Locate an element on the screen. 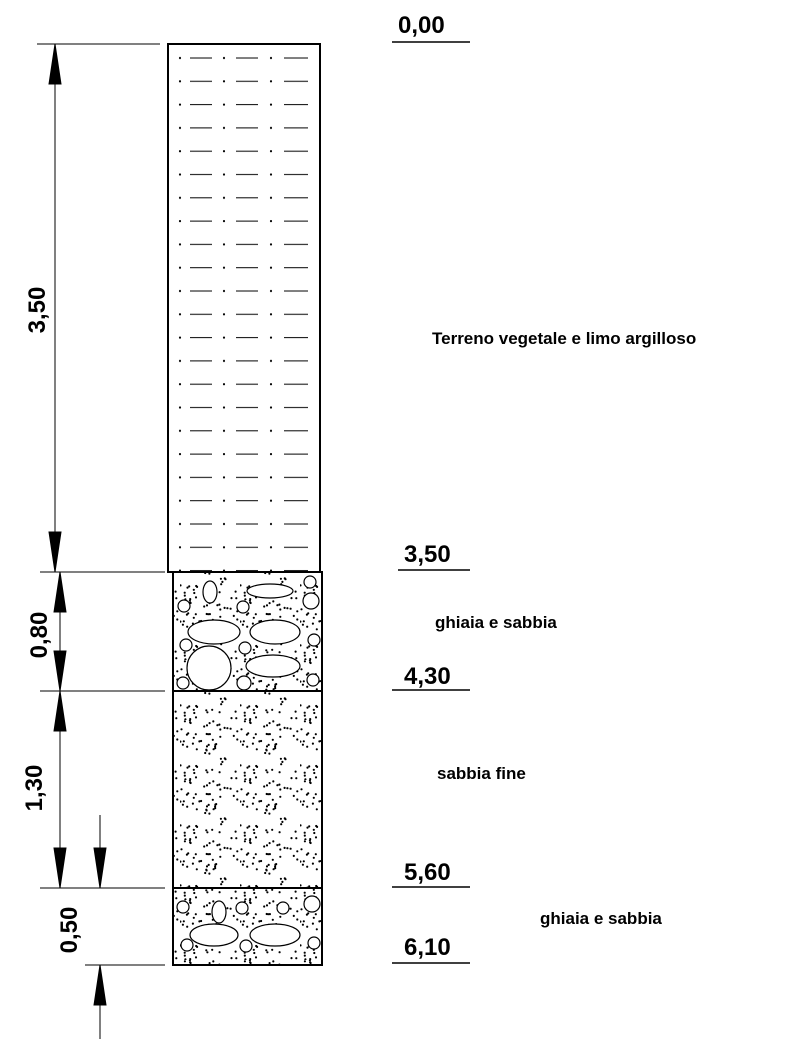 This screenshot has height=1039, width=805. depth-label: 6,10 is located at coordinates (427, 947).